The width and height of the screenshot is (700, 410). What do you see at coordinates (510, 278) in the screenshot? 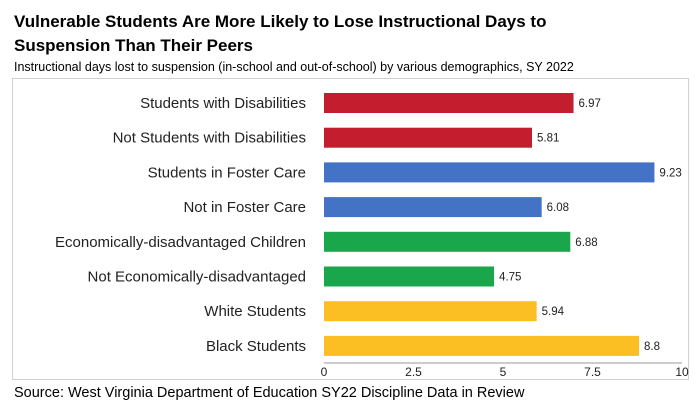
I see `value-label: 4.75` at bounding box center [510, 278].